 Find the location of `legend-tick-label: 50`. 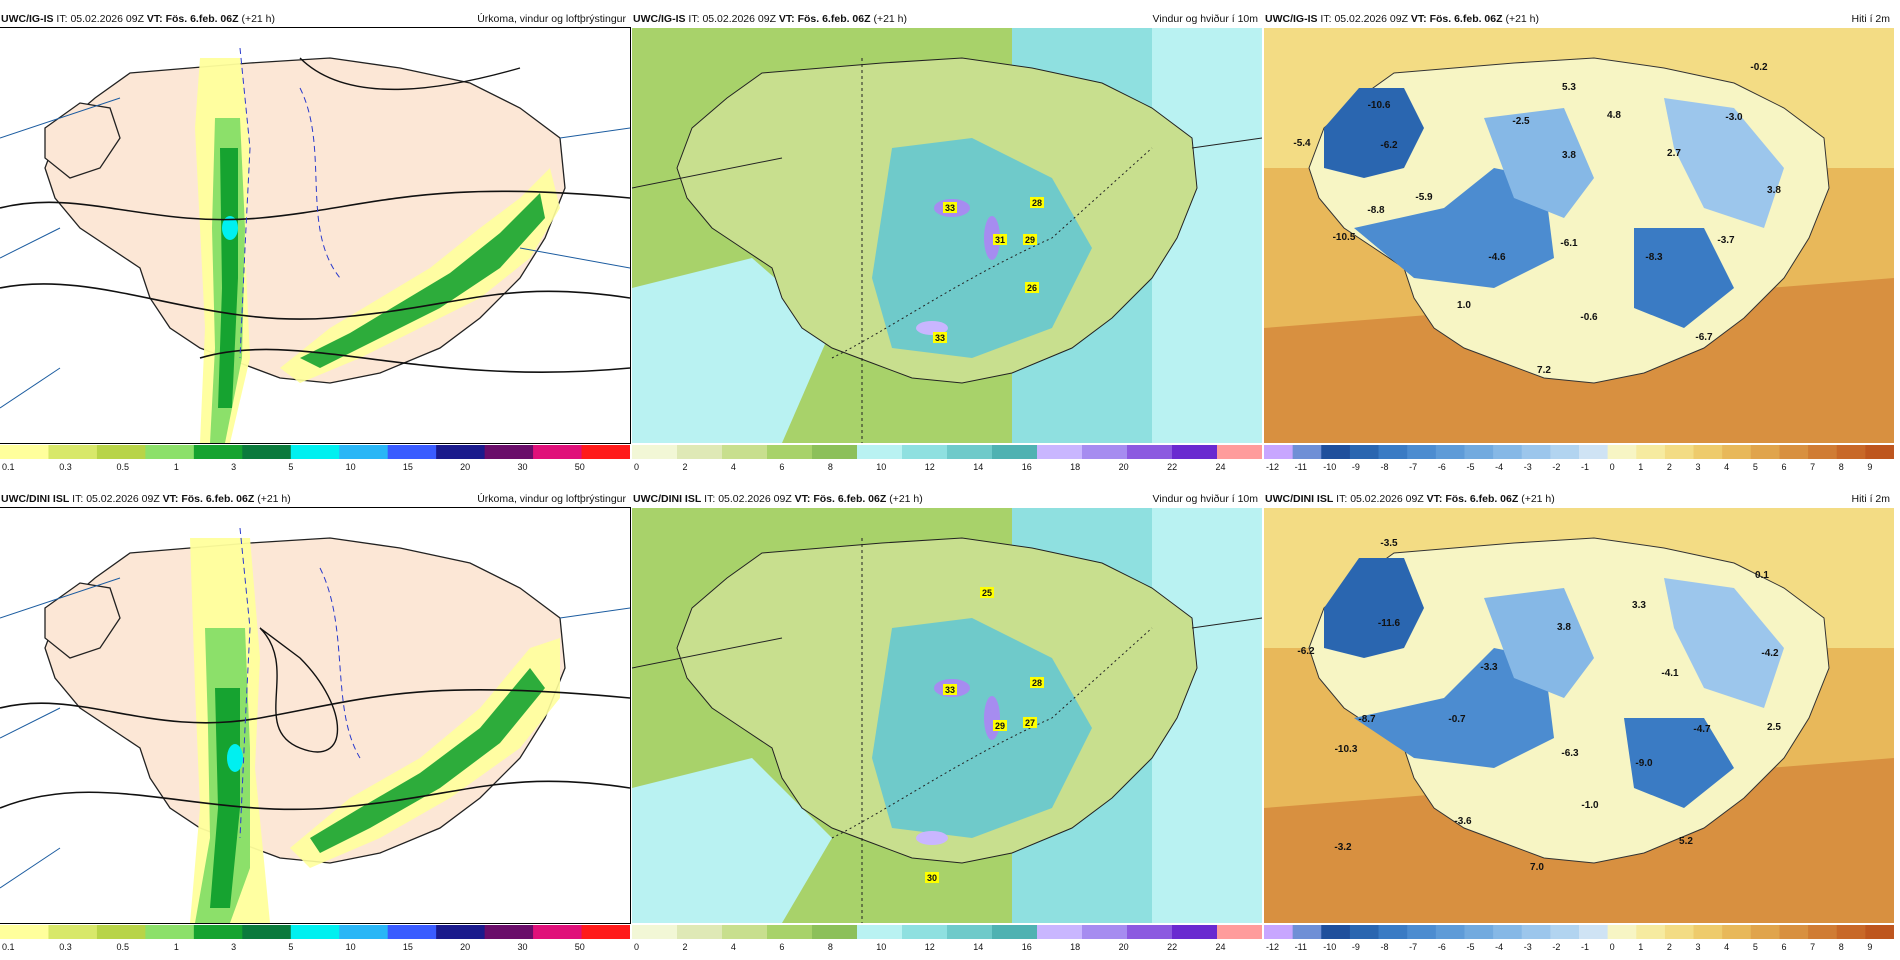

legend-tick-label: 50 is located at coordinates (580, 467).